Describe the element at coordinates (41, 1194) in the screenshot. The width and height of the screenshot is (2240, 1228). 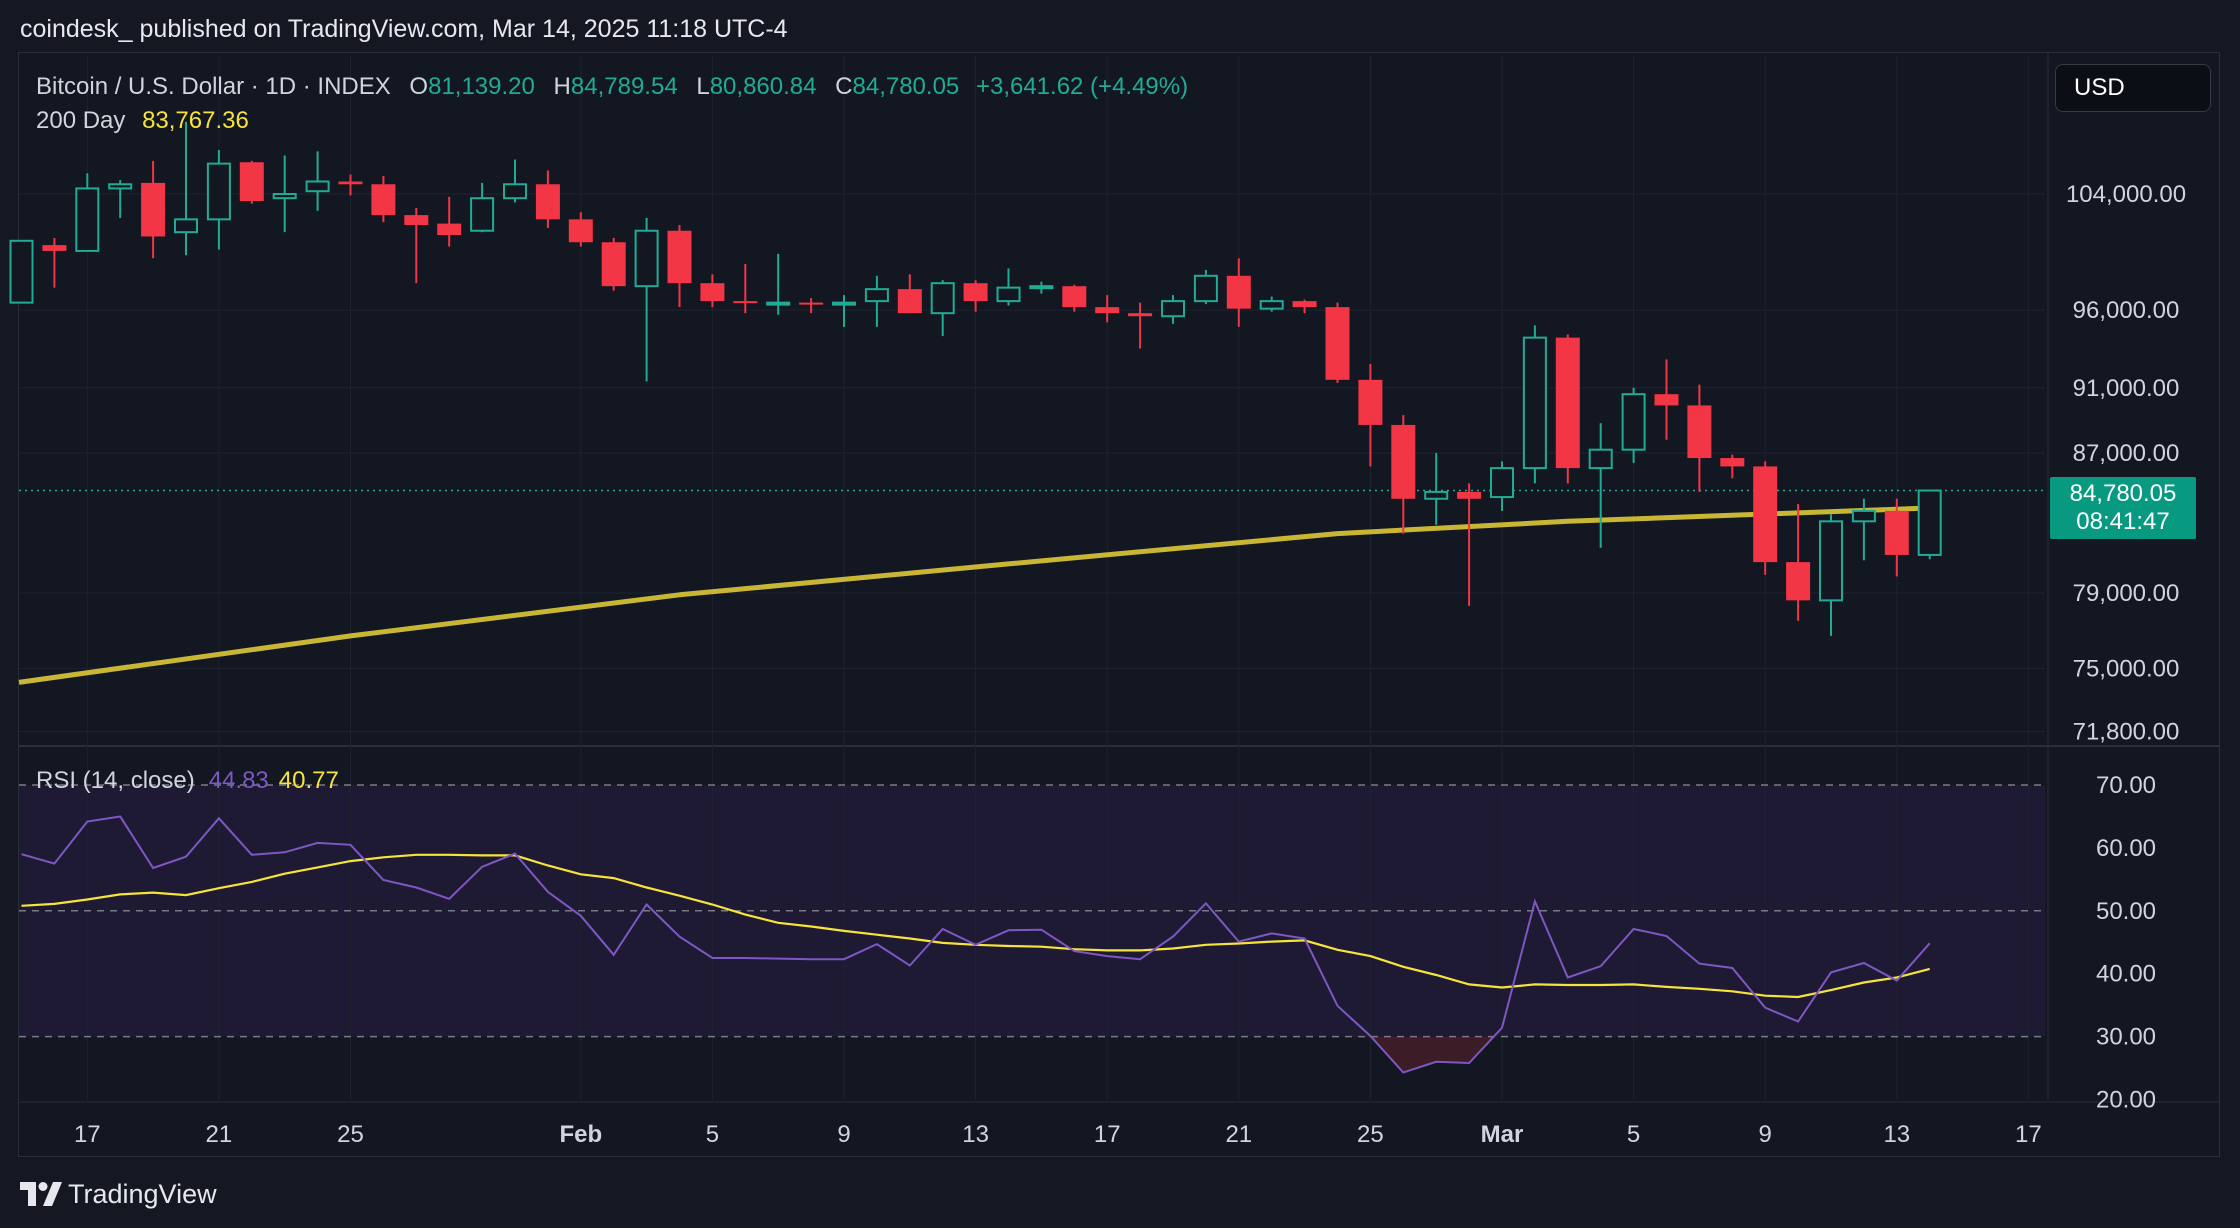
I see `tradingview-logo-icon` at that location.